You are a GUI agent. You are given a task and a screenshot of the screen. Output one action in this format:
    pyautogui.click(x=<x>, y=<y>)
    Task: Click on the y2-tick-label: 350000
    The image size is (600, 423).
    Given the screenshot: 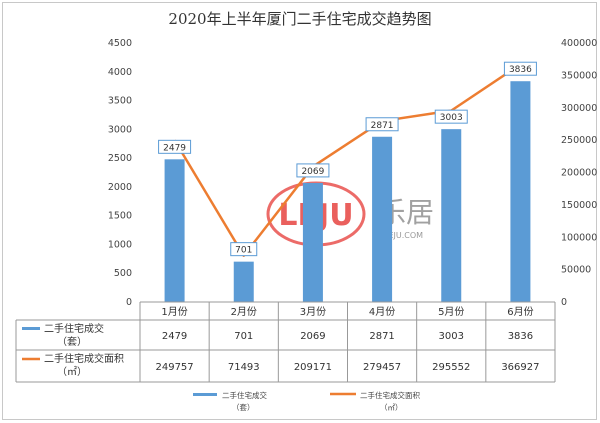 What is the action you would take?
    pyautogui.click(x=579, y=75)
    